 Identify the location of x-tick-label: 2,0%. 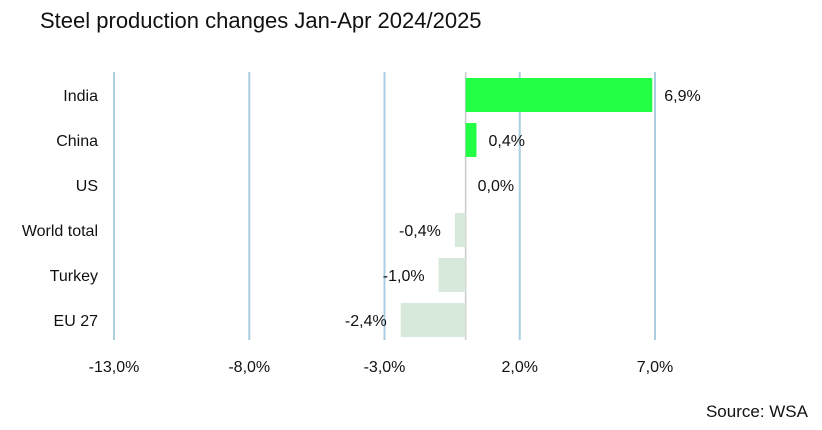
(520, 367).